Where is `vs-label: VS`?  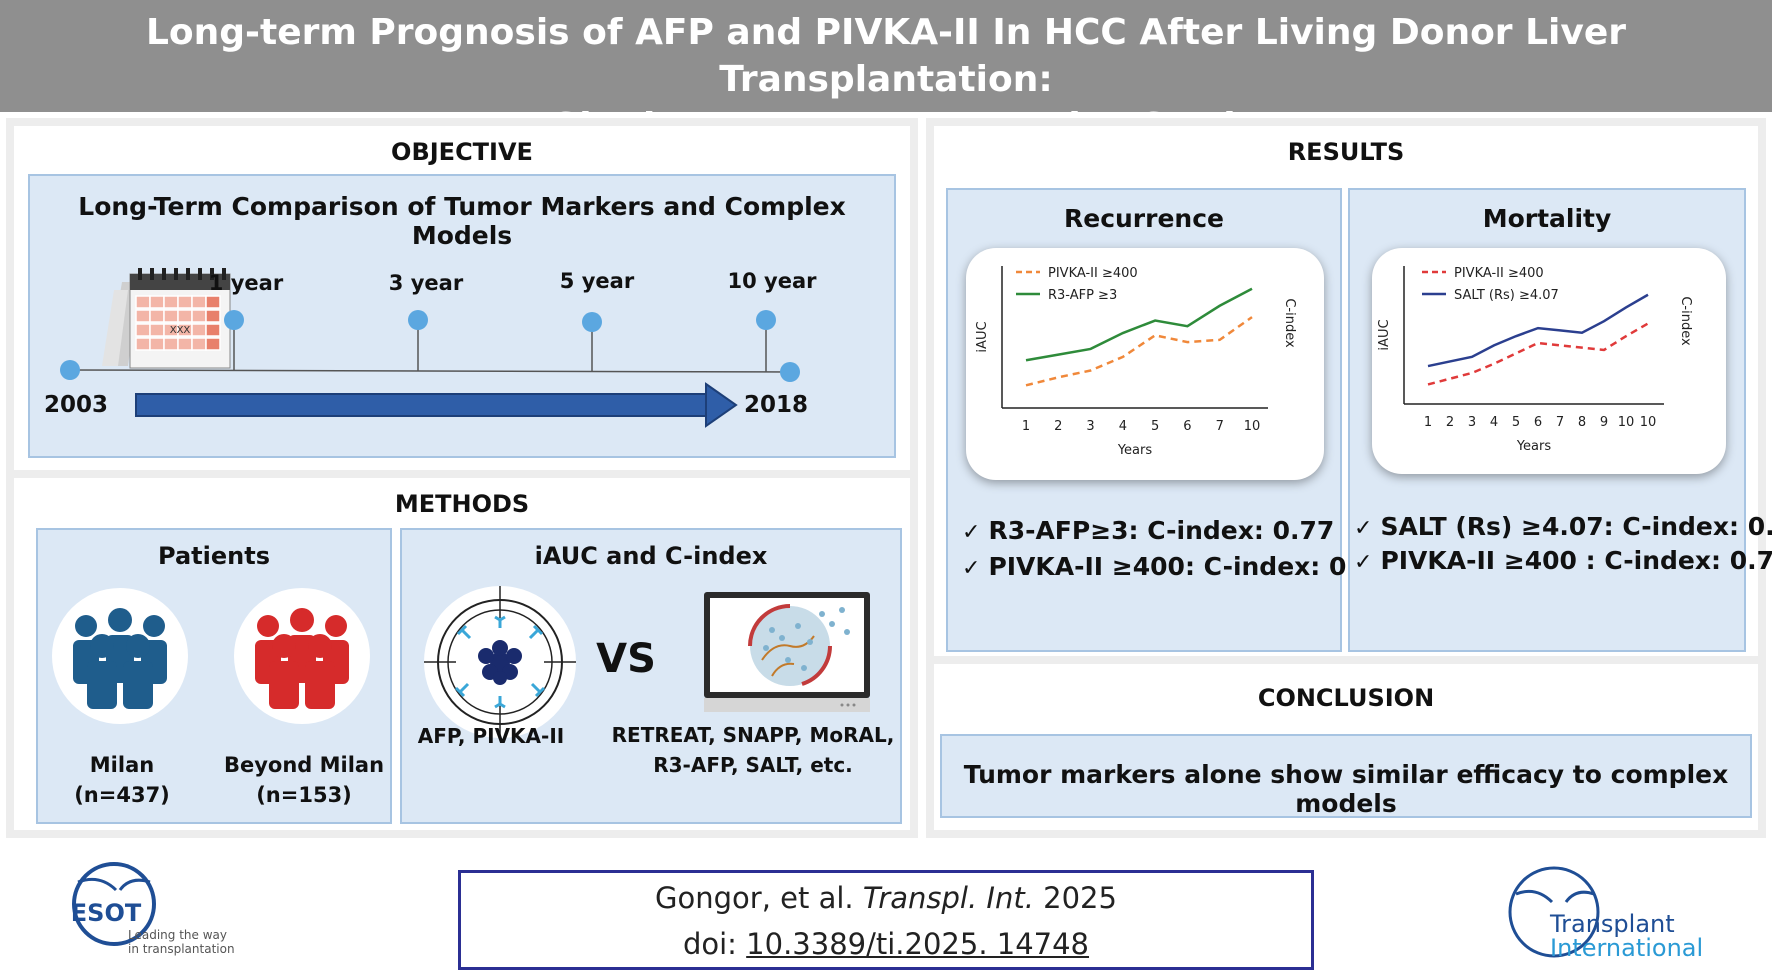 vs-label: VS is located at coordinates (626, 659).